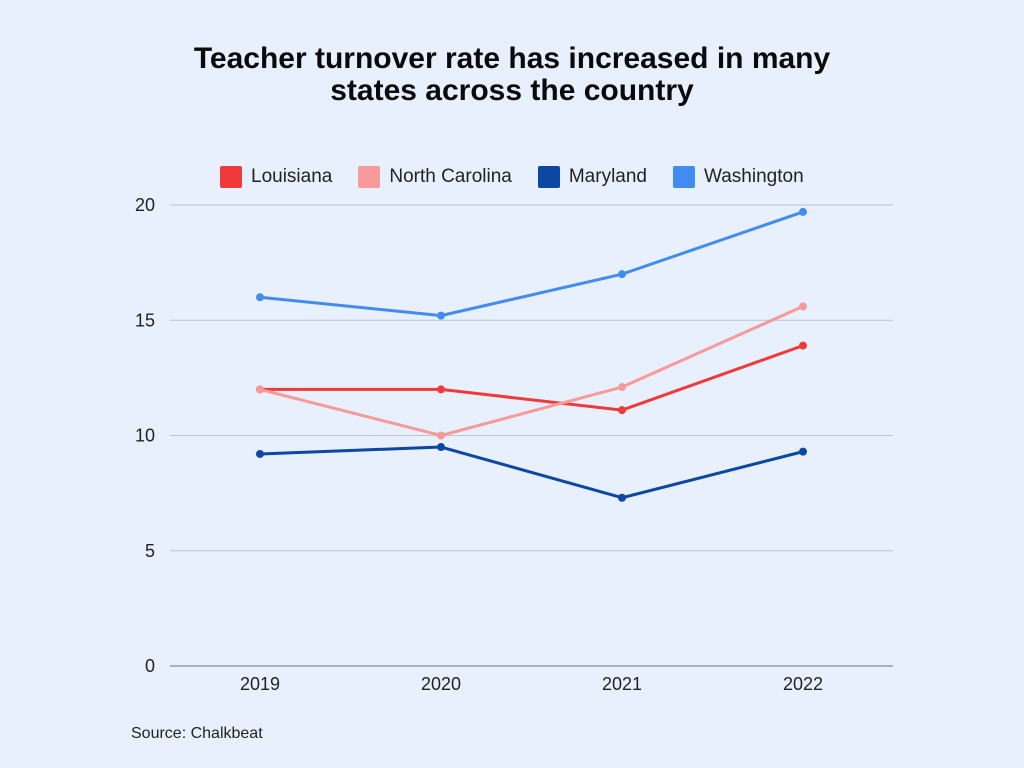  Describe the element at coordinates (803, 306) in the screenshot. I see `data-point-north-carolina-2022` at that location.